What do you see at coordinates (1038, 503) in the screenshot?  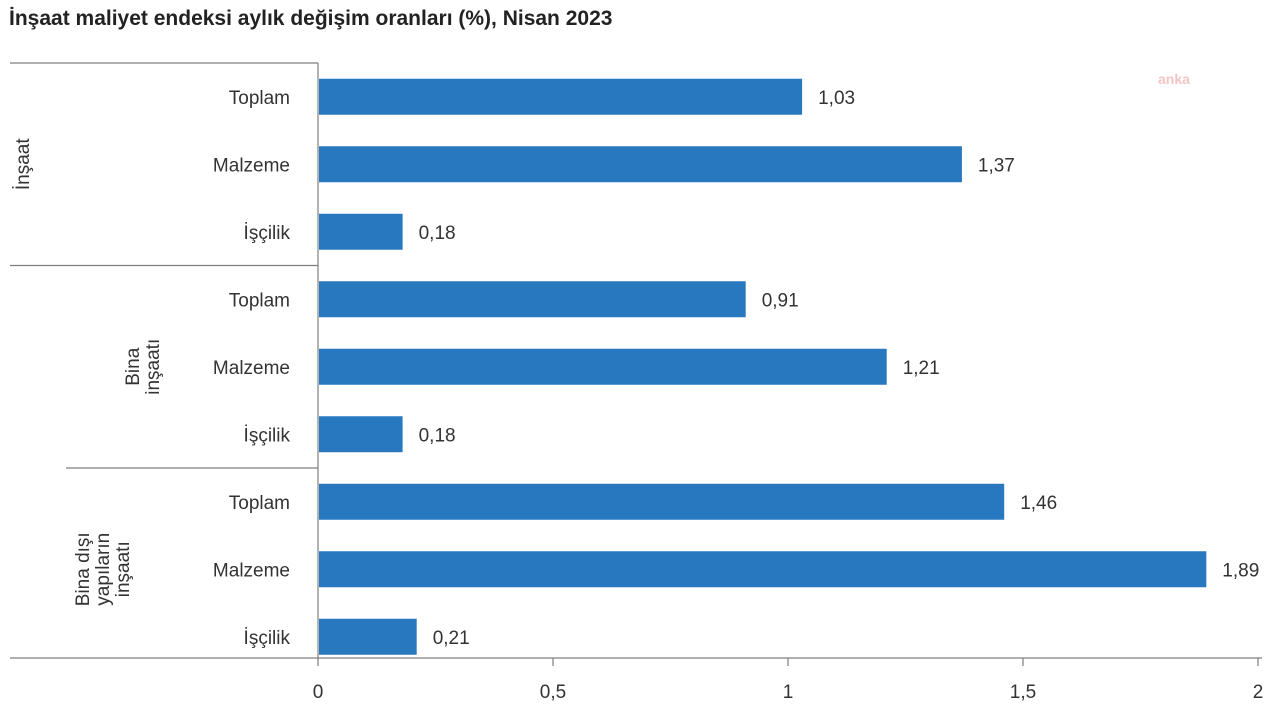 I see `data-label: 1,46` at bounding box center [1038, 503].